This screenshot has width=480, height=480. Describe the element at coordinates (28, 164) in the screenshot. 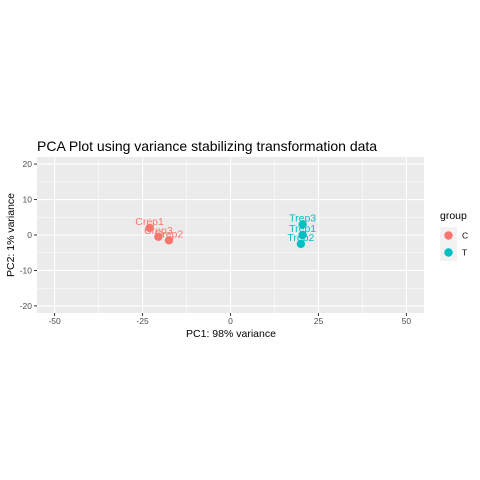

I see `y-tick-label: 20` at that location.